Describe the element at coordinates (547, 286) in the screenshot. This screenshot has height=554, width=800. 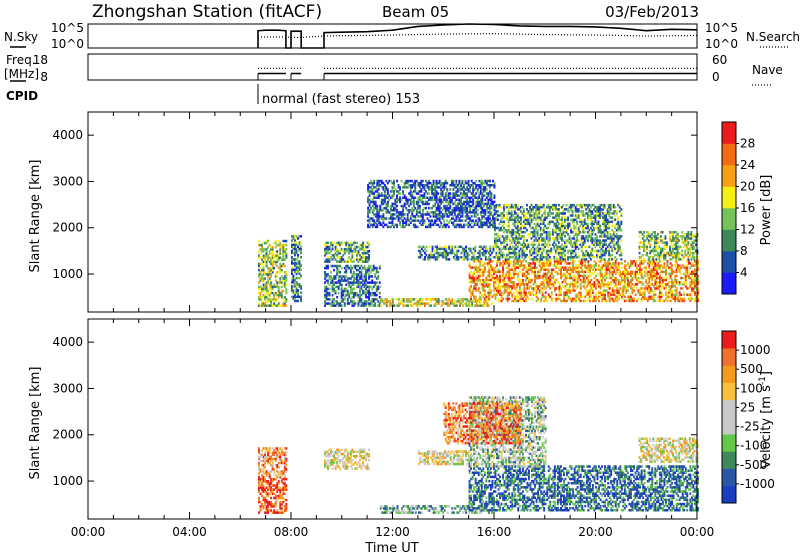
I see `heatmap-cell-1960` at that location.